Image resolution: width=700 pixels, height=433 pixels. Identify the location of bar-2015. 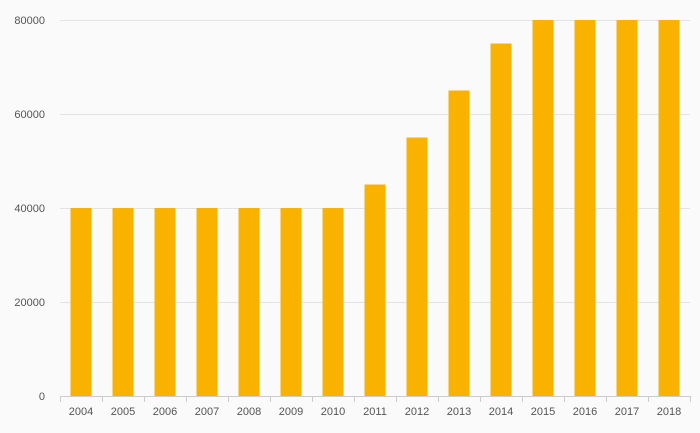
(543, 208).